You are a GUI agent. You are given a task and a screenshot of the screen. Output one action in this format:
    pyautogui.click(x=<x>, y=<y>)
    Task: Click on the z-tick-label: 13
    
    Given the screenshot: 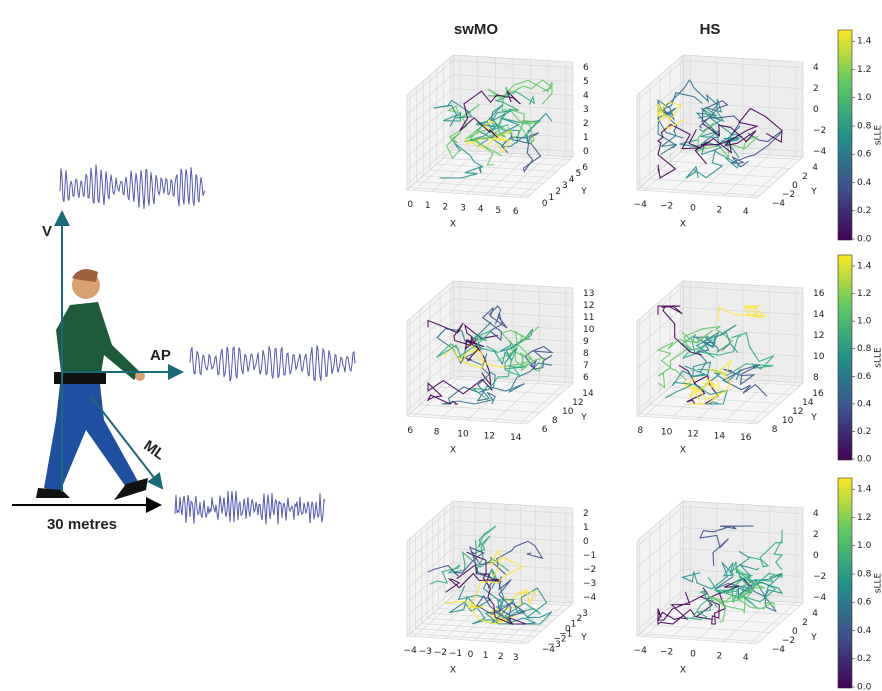 What is the action you would take?
    pyautogui.click(x=588, y=294)
    